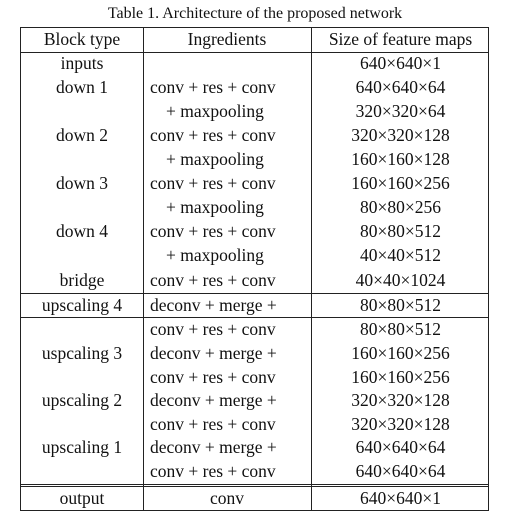 This screenshot has height=525, width=510. I want to click on block-type-cell: inputs, so click(82, 63).